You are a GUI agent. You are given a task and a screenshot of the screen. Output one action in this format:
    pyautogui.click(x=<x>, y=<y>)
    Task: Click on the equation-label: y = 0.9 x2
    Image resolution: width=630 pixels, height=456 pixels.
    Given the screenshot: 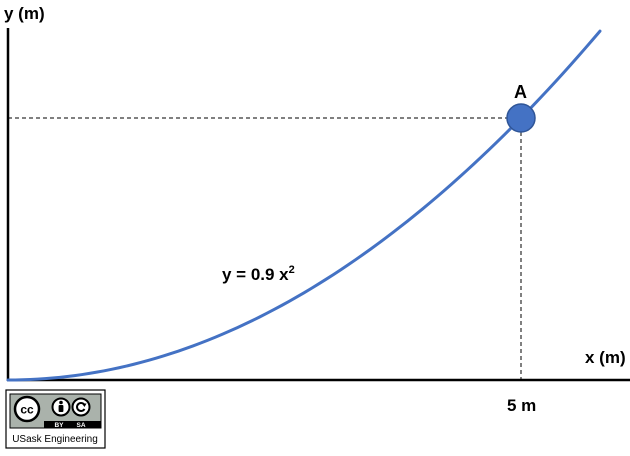 What is the action you would take?
    pyautogui.click(x=258, y=274)
    